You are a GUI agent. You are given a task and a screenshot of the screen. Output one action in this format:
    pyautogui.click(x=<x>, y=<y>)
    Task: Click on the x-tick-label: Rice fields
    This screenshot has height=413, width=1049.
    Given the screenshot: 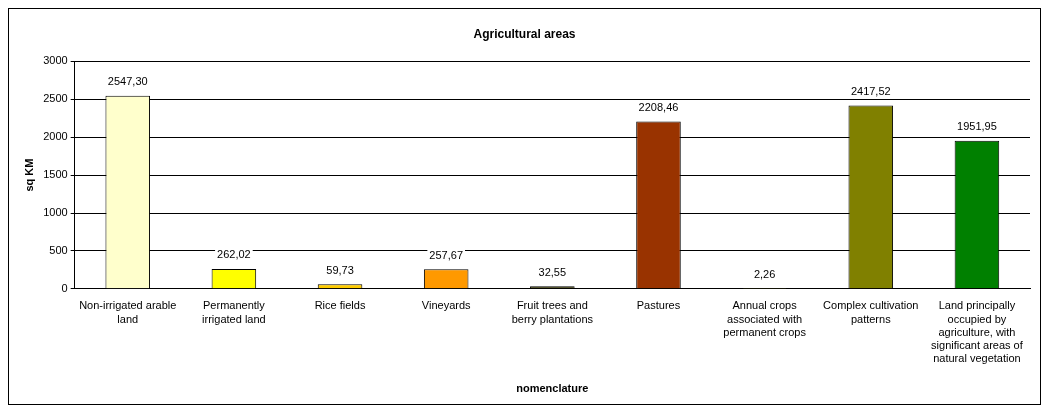 What is the action you would take?
    pyautogui.click(x=340, y=305)
    